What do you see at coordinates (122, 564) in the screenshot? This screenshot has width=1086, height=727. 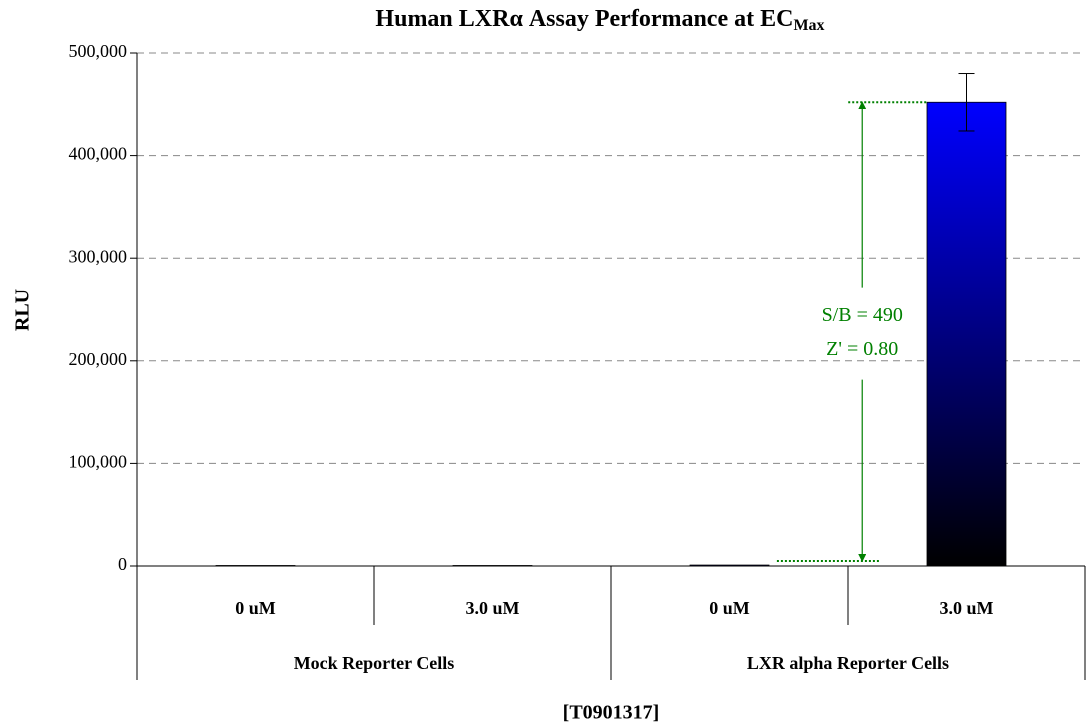 I see `y-tick-label: 0` at bounding box center [122, 564].